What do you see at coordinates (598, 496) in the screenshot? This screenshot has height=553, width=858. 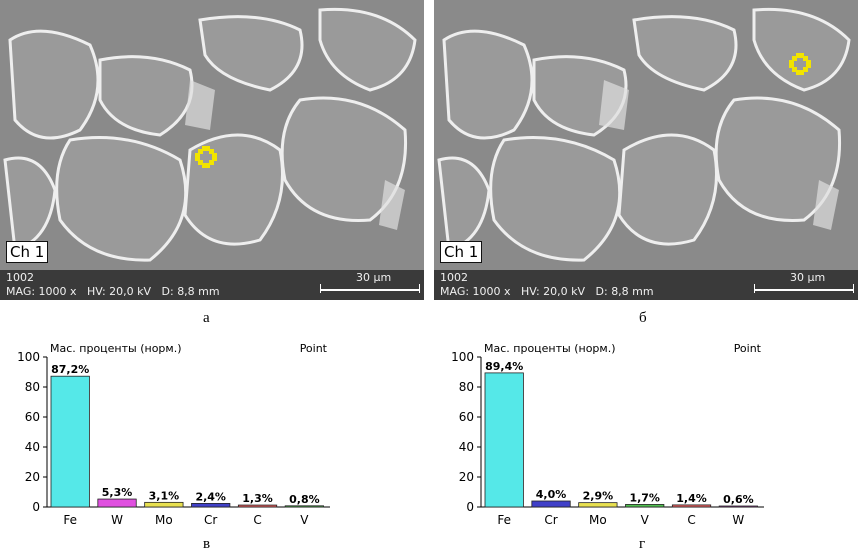 I see `data-label: 2,9%` at bounding box center [598, 496].